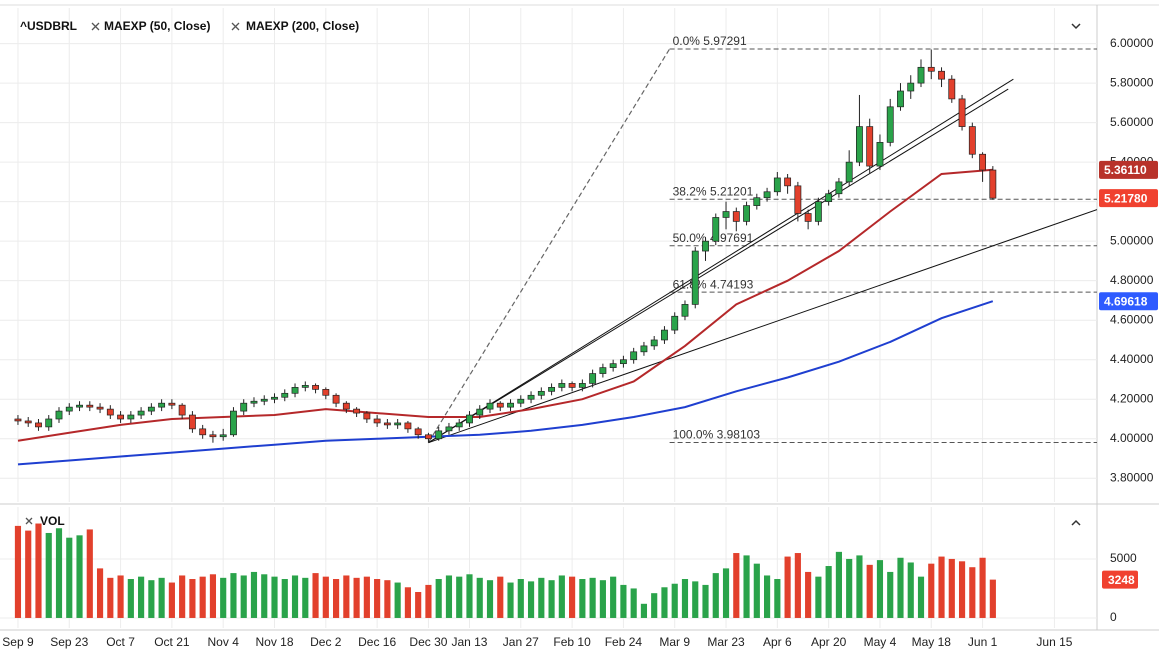 This screenshot has height=659, width=1159. Describe the element at coordinates (549, 245) in the screenshot. I see `fib-diagonal` at that location.